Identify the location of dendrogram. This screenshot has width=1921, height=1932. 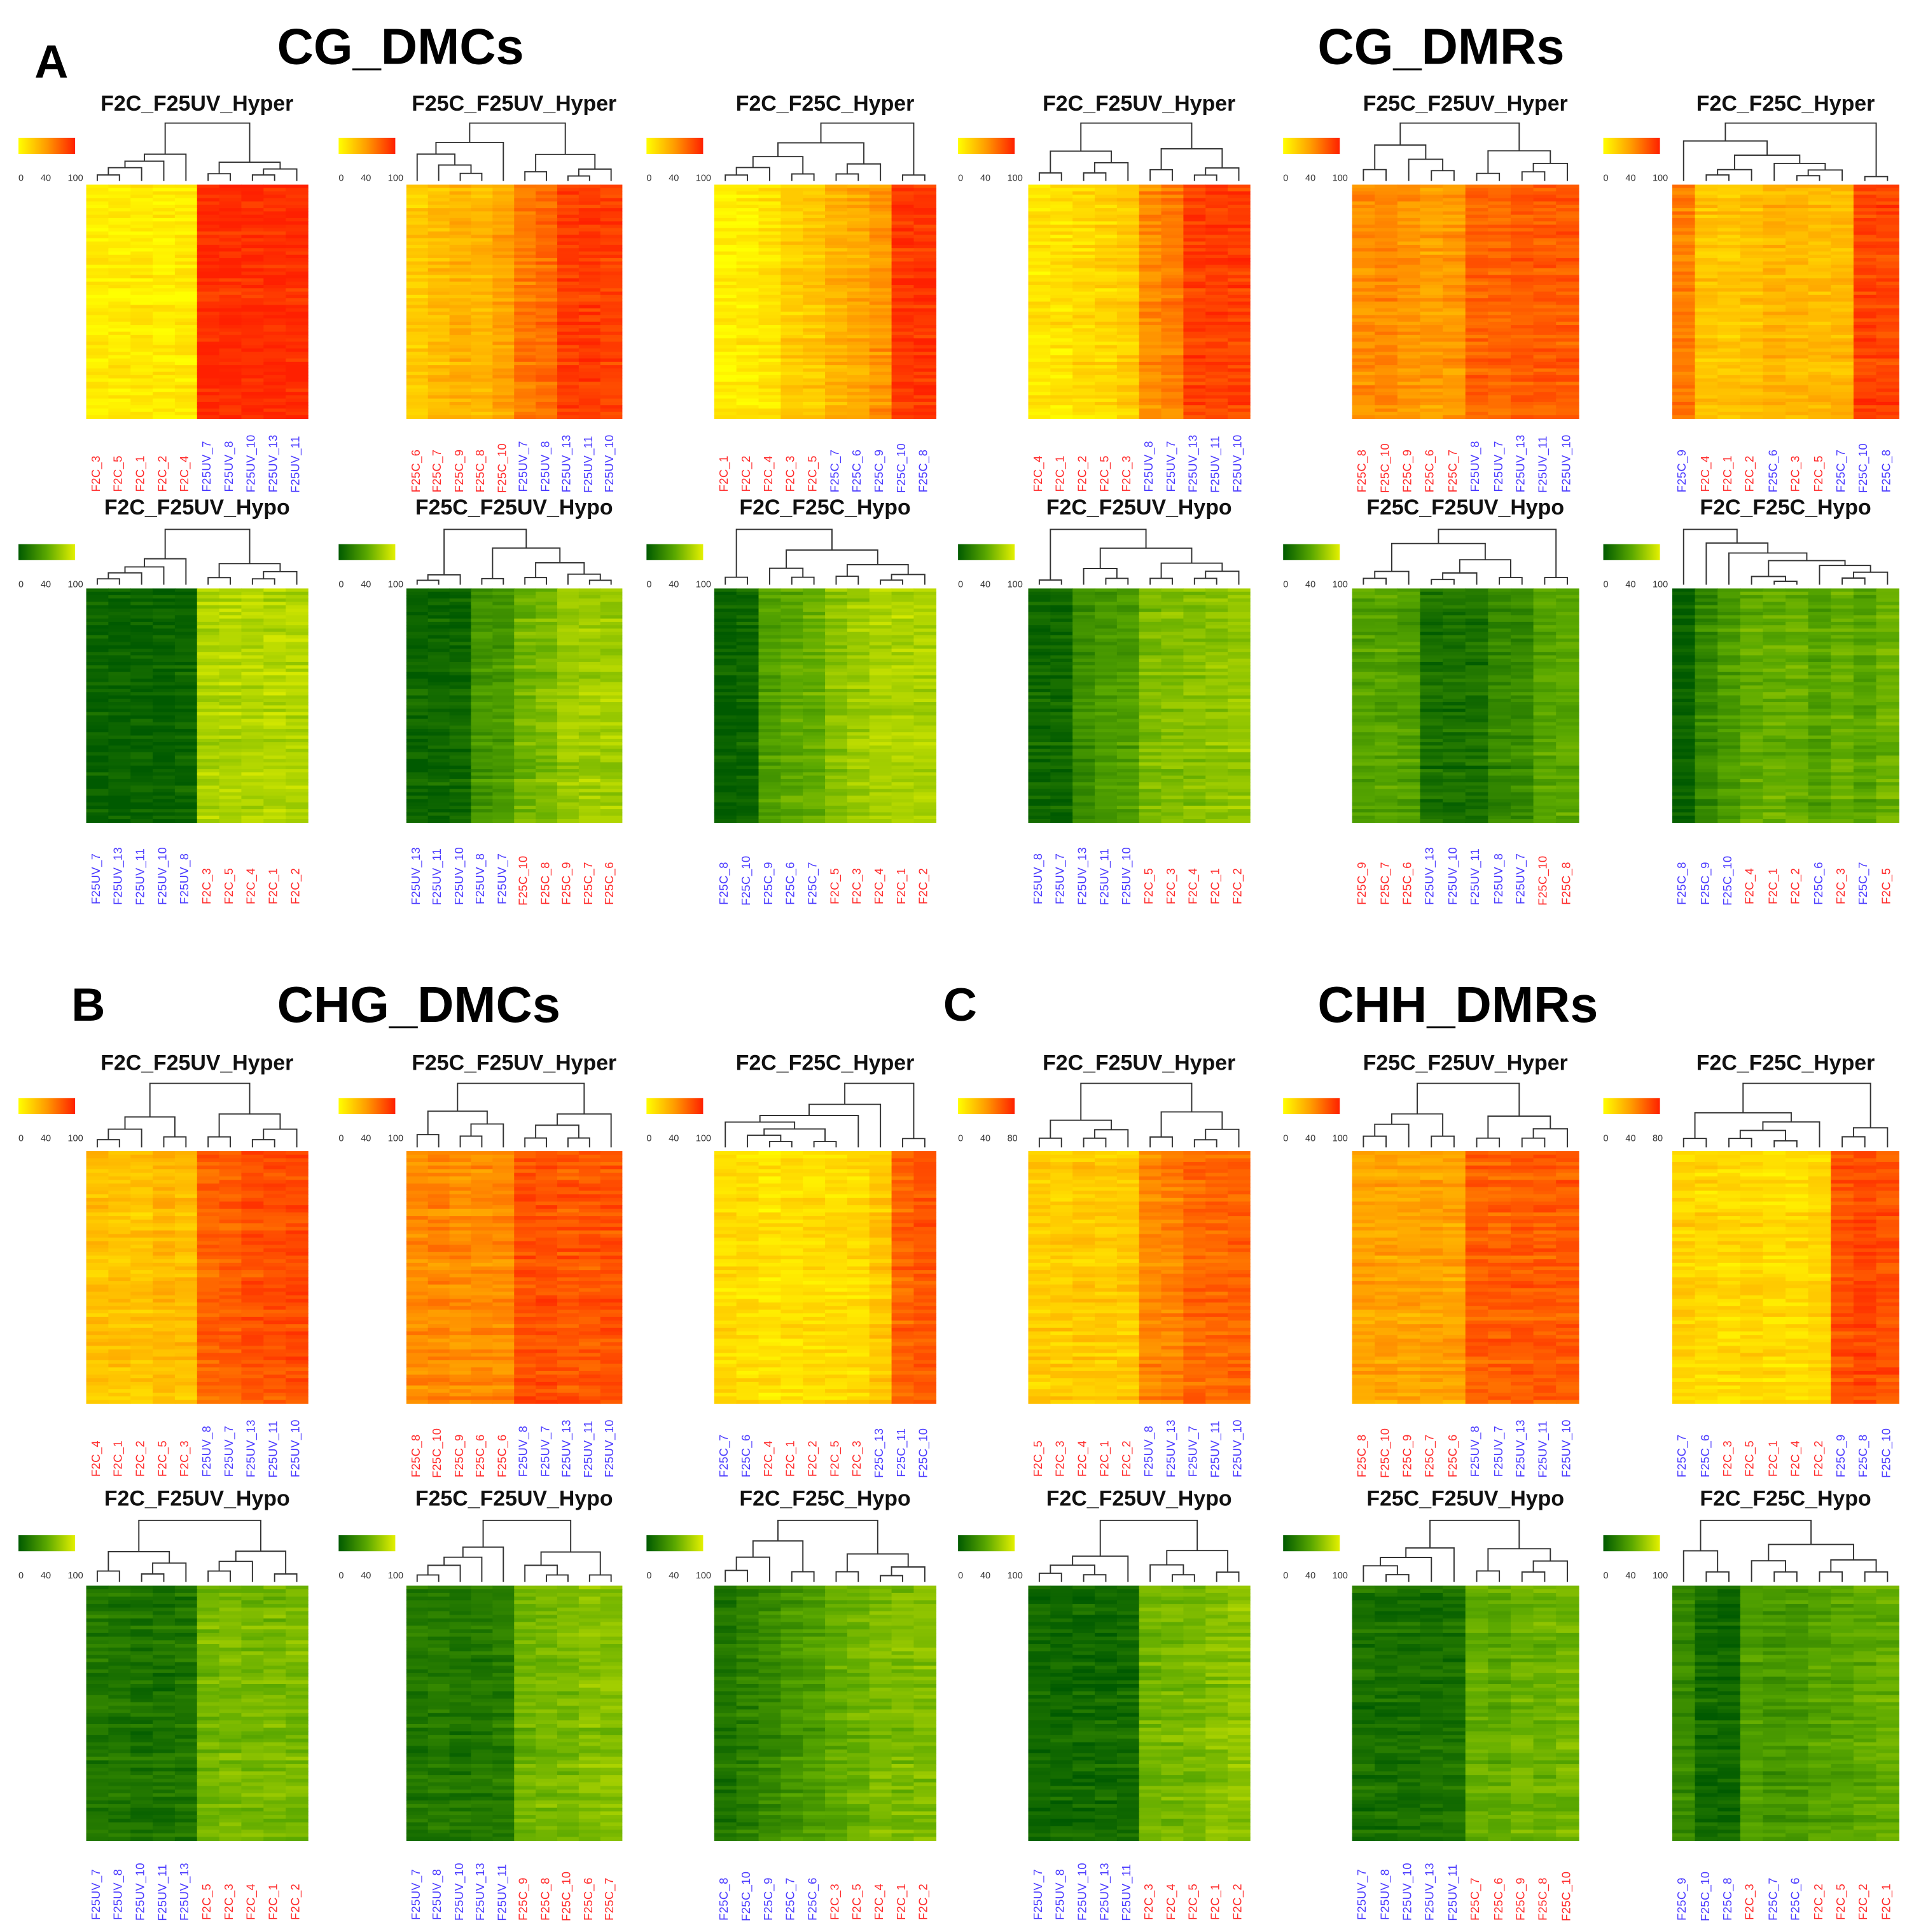
(825, 151).